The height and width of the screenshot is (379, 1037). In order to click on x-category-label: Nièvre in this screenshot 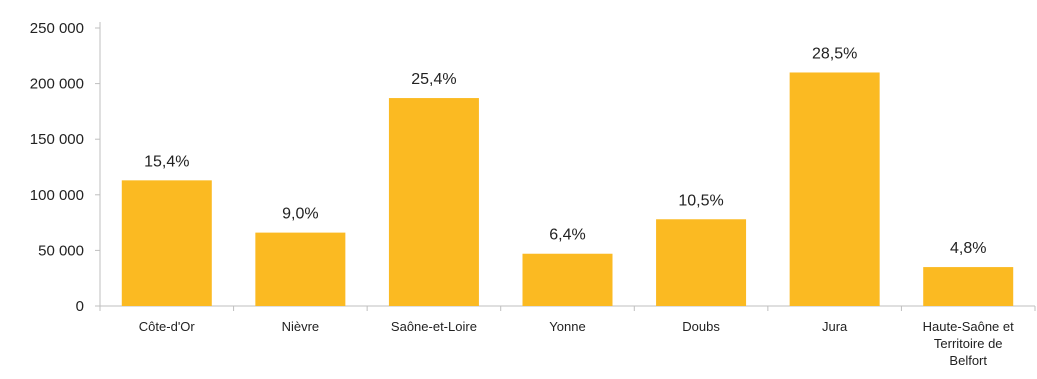, I will do `click(301, 326)`.